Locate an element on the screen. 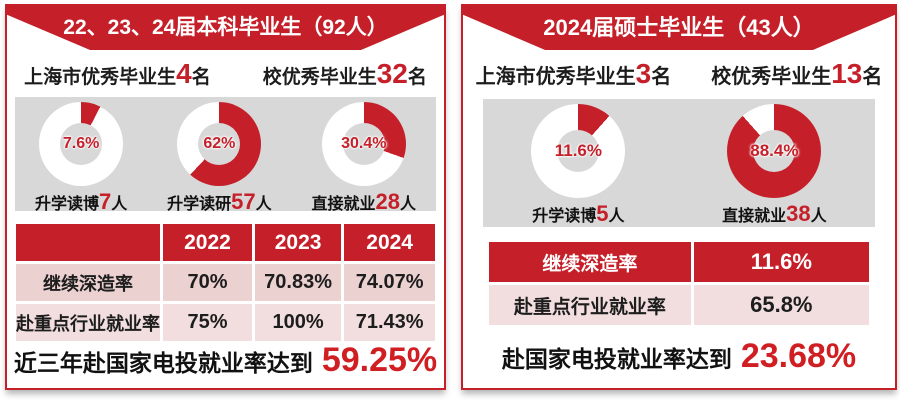  table-cell: 75% is located at coordinates (207, 322).